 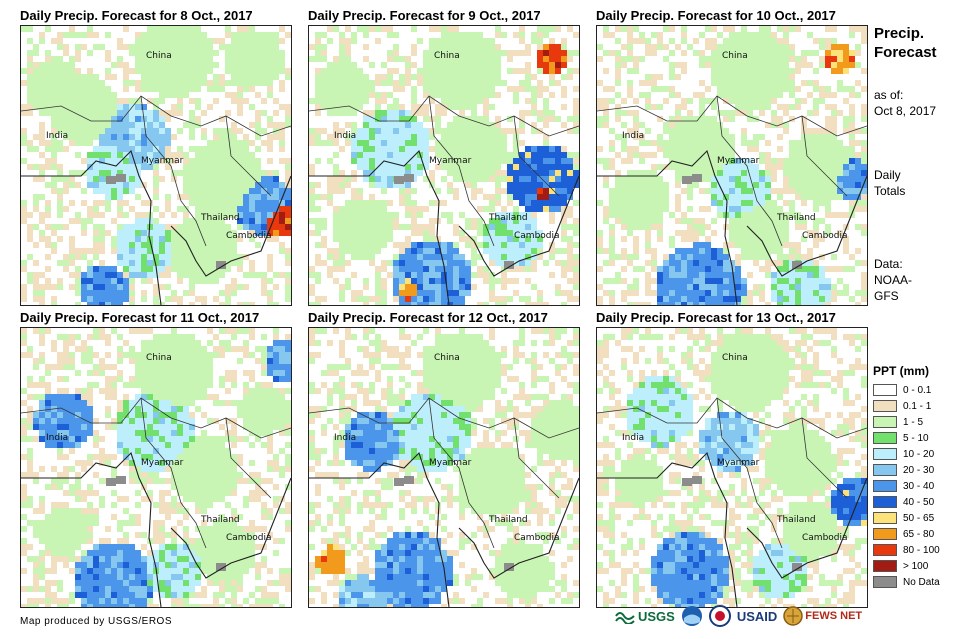 What do you see at coordinates (625, 618) in the screenshot?
I see `usgs-wave-icon` at bounding box center [625, 618].